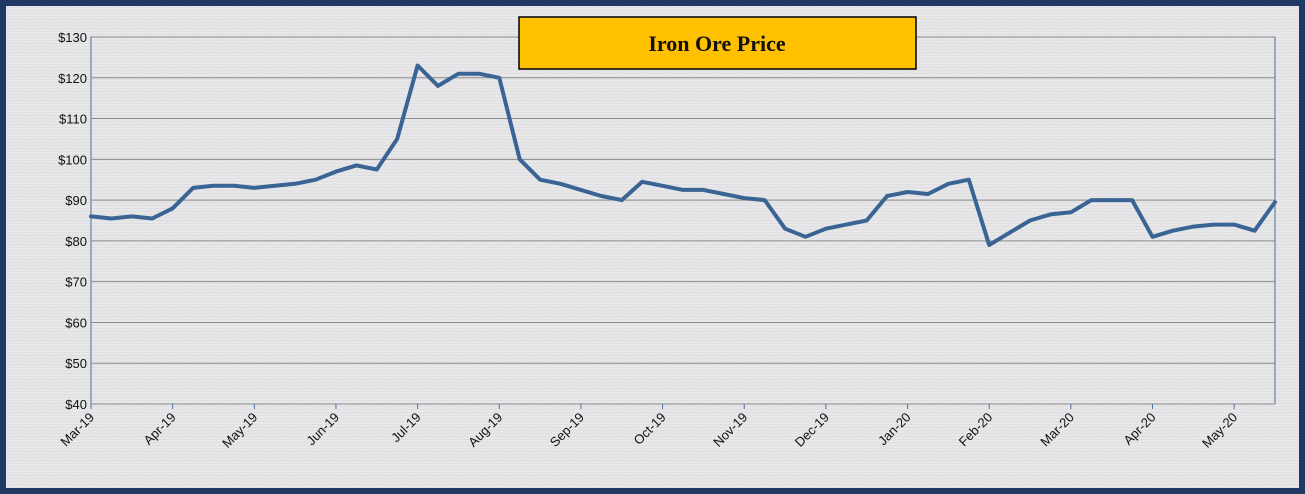 This screenshot has width=1305, height=494. Describe the element at coordinates (73, 119) in the screenshot. I see `y-tick-label: $110` at that location.